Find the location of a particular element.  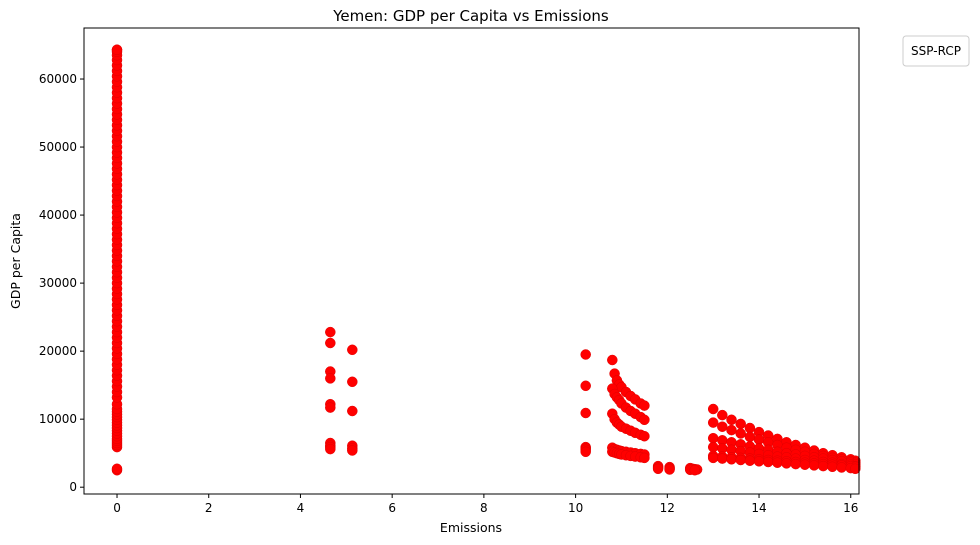

x-tick-label: 10 is located at coordinates (575, 508).